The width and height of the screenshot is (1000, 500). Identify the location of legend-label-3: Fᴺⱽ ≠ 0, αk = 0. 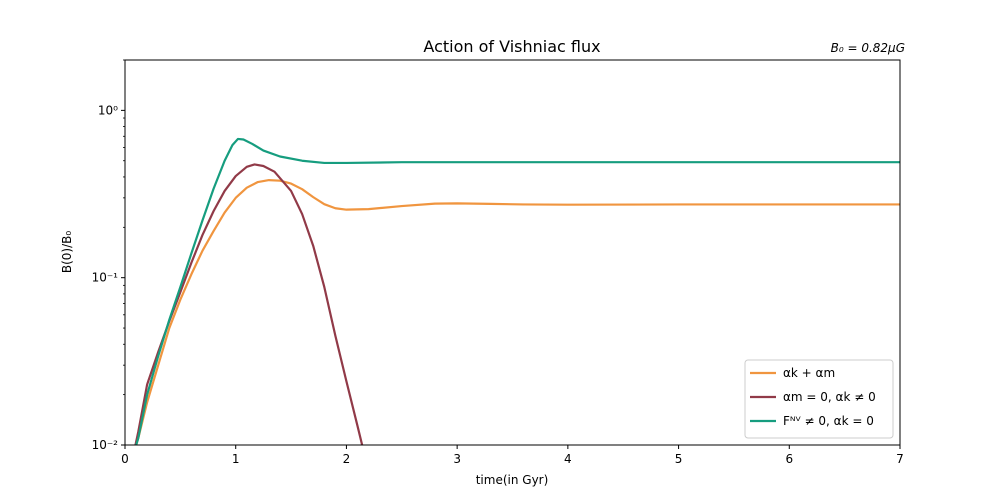
(828, 421).